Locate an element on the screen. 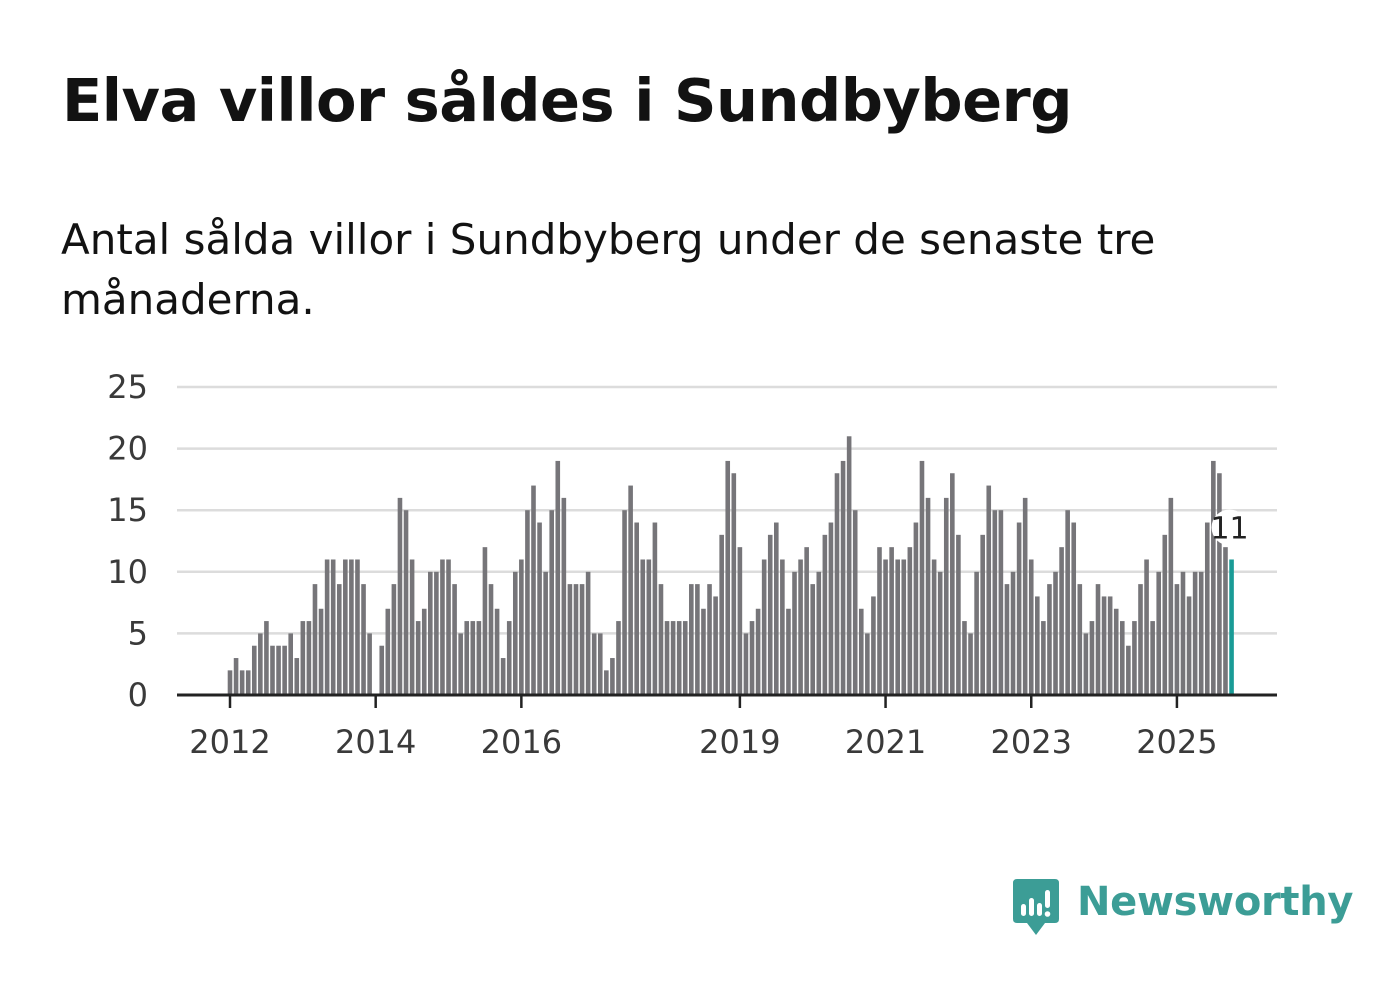  x-tick-label: 2014 is located at coordinates (375, 742).